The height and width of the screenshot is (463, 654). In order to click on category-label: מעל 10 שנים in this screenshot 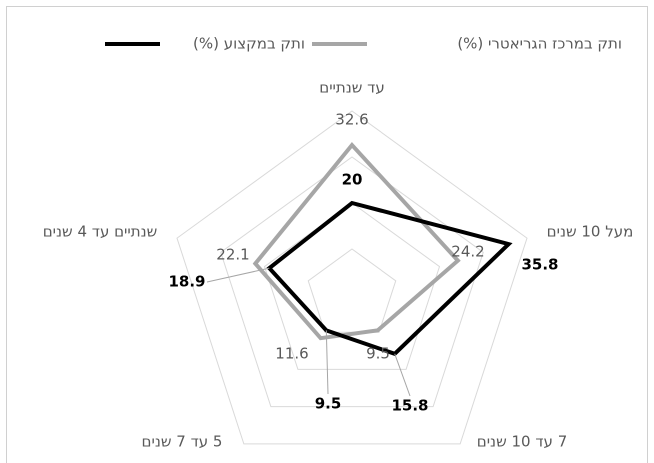, I will do `click(590, 232)`.